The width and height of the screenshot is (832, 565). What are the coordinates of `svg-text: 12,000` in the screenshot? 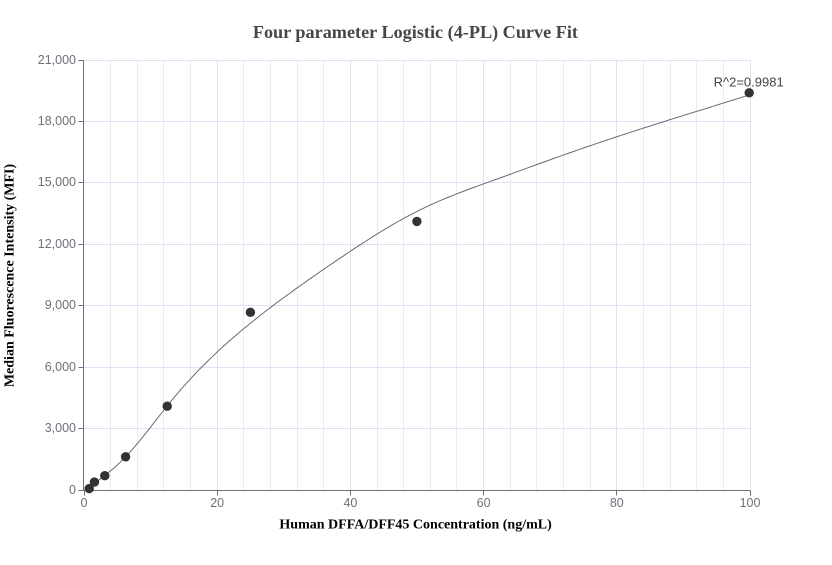 It's located at (57, 244).